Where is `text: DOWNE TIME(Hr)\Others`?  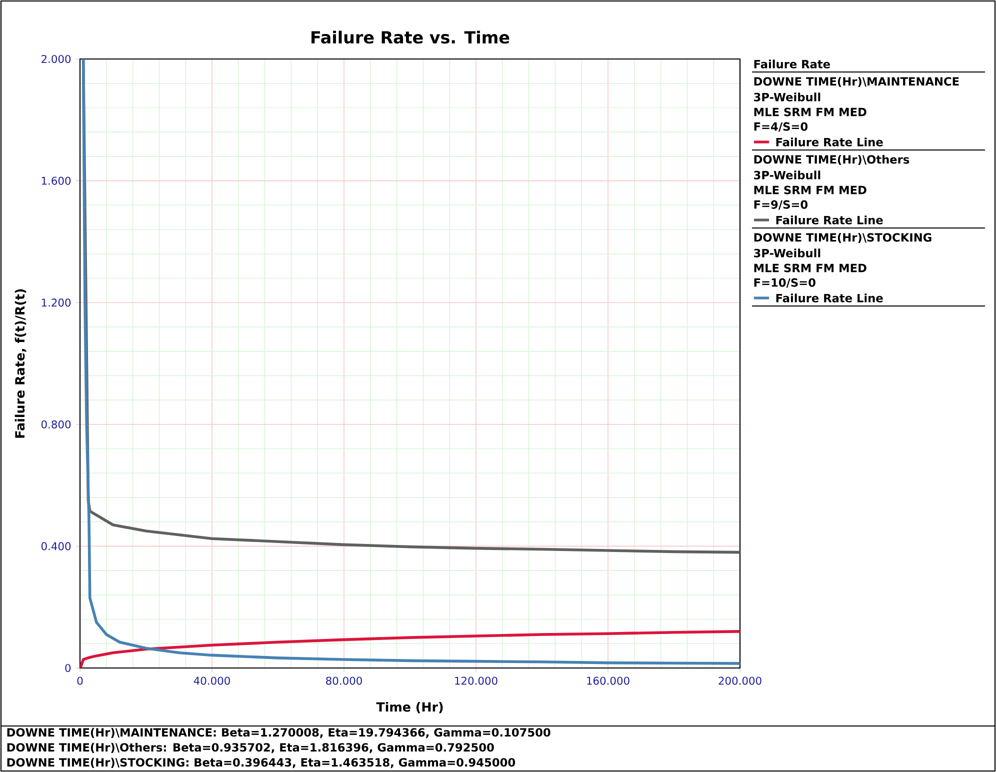
text: DOWNE TIME(Hr)\Others is located at coordinates (832, 160).